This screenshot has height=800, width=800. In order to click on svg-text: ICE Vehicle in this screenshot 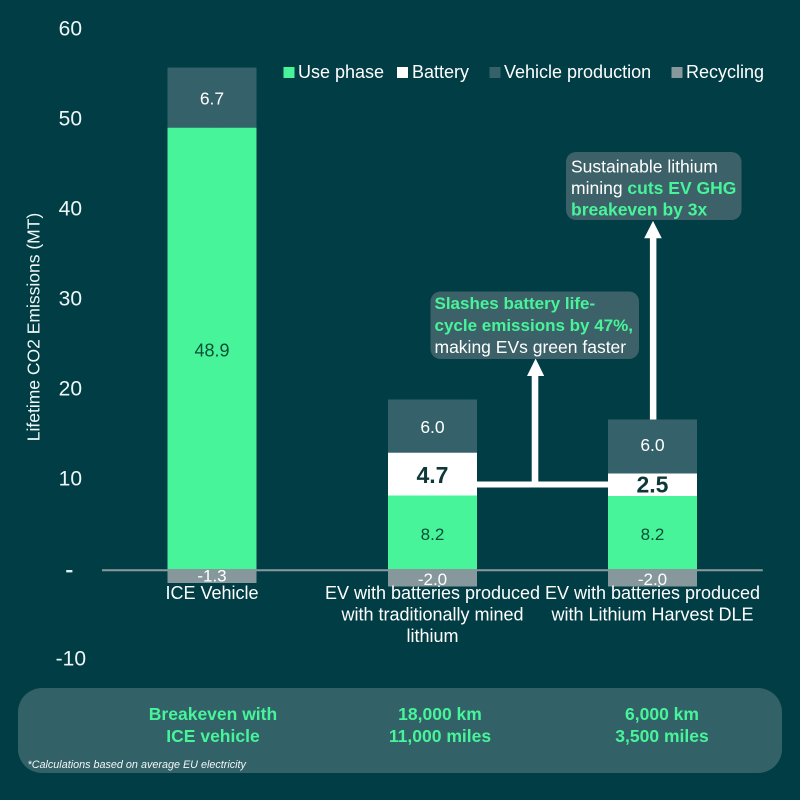, I will do `click(211, 593)`.